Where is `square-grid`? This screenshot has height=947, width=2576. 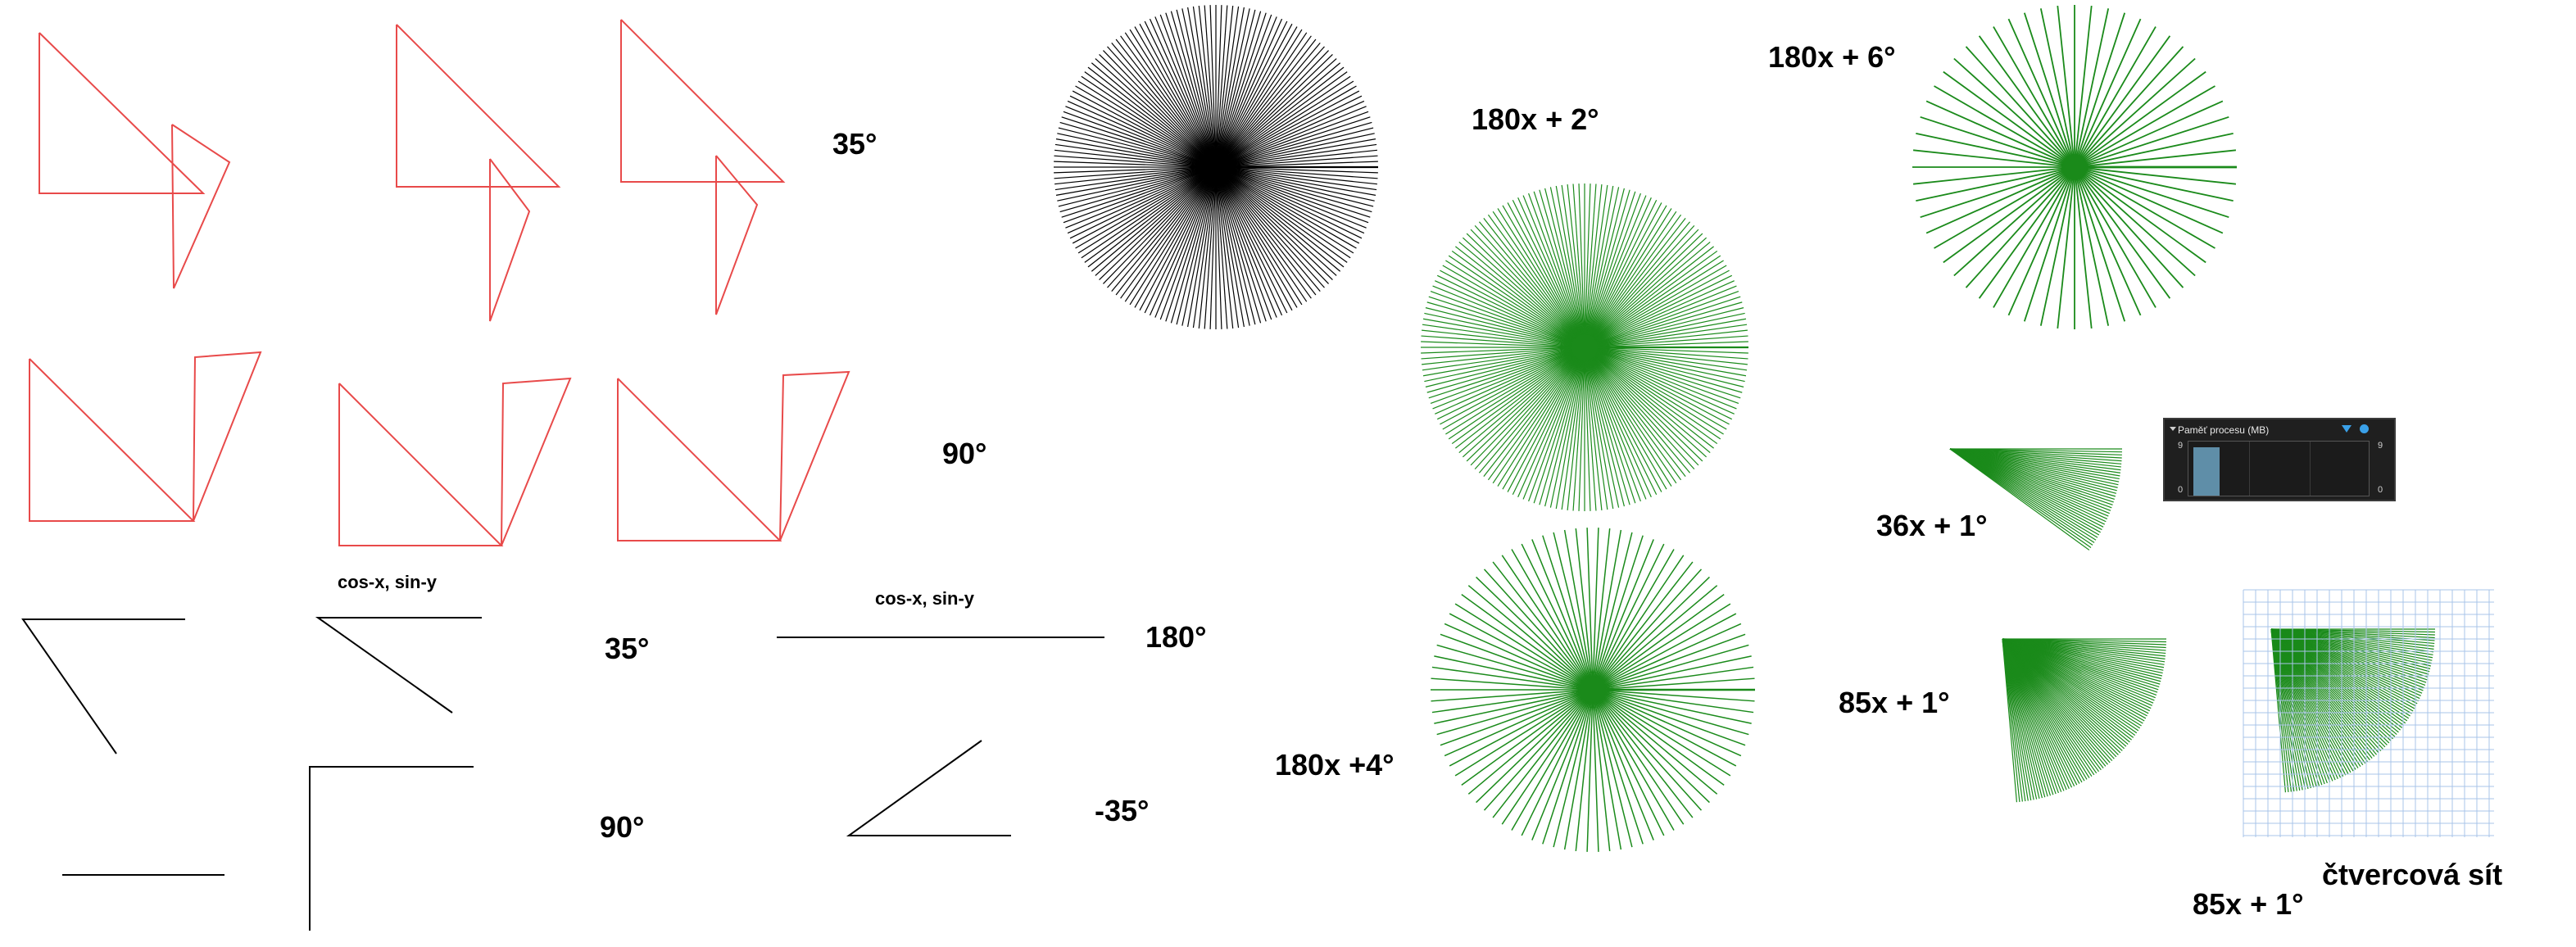 square-grid is located at coordinates (2368, 713).